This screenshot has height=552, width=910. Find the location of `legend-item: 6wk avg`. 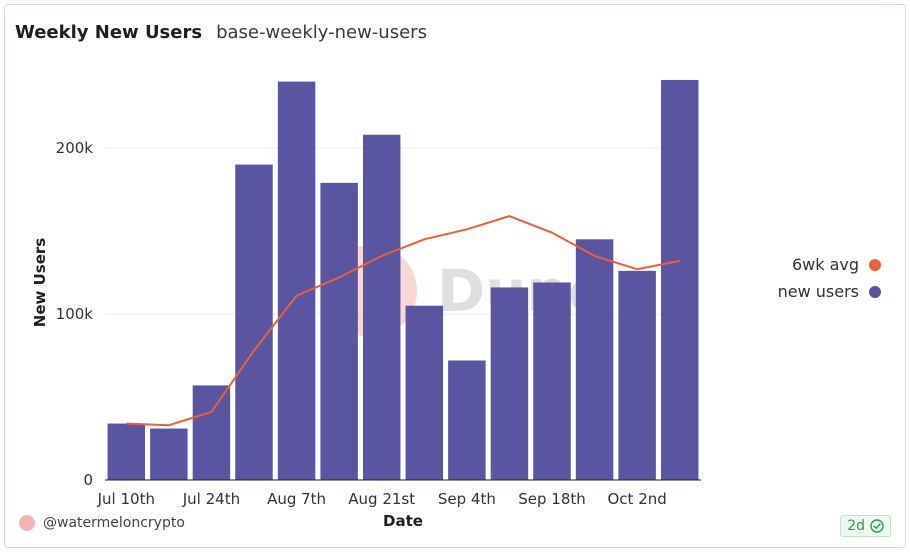

legend-item: 6wk avg is located at coordinates (836, 264).